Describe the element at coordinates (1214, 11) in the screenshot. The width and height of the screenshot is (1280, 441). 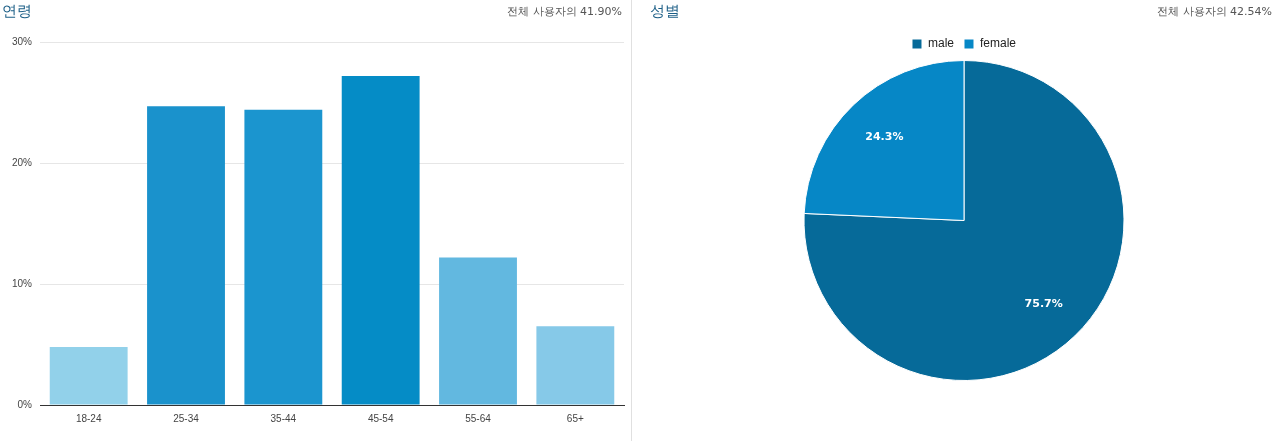
I see `text: 전체 사용자의 42.54%` at that location.